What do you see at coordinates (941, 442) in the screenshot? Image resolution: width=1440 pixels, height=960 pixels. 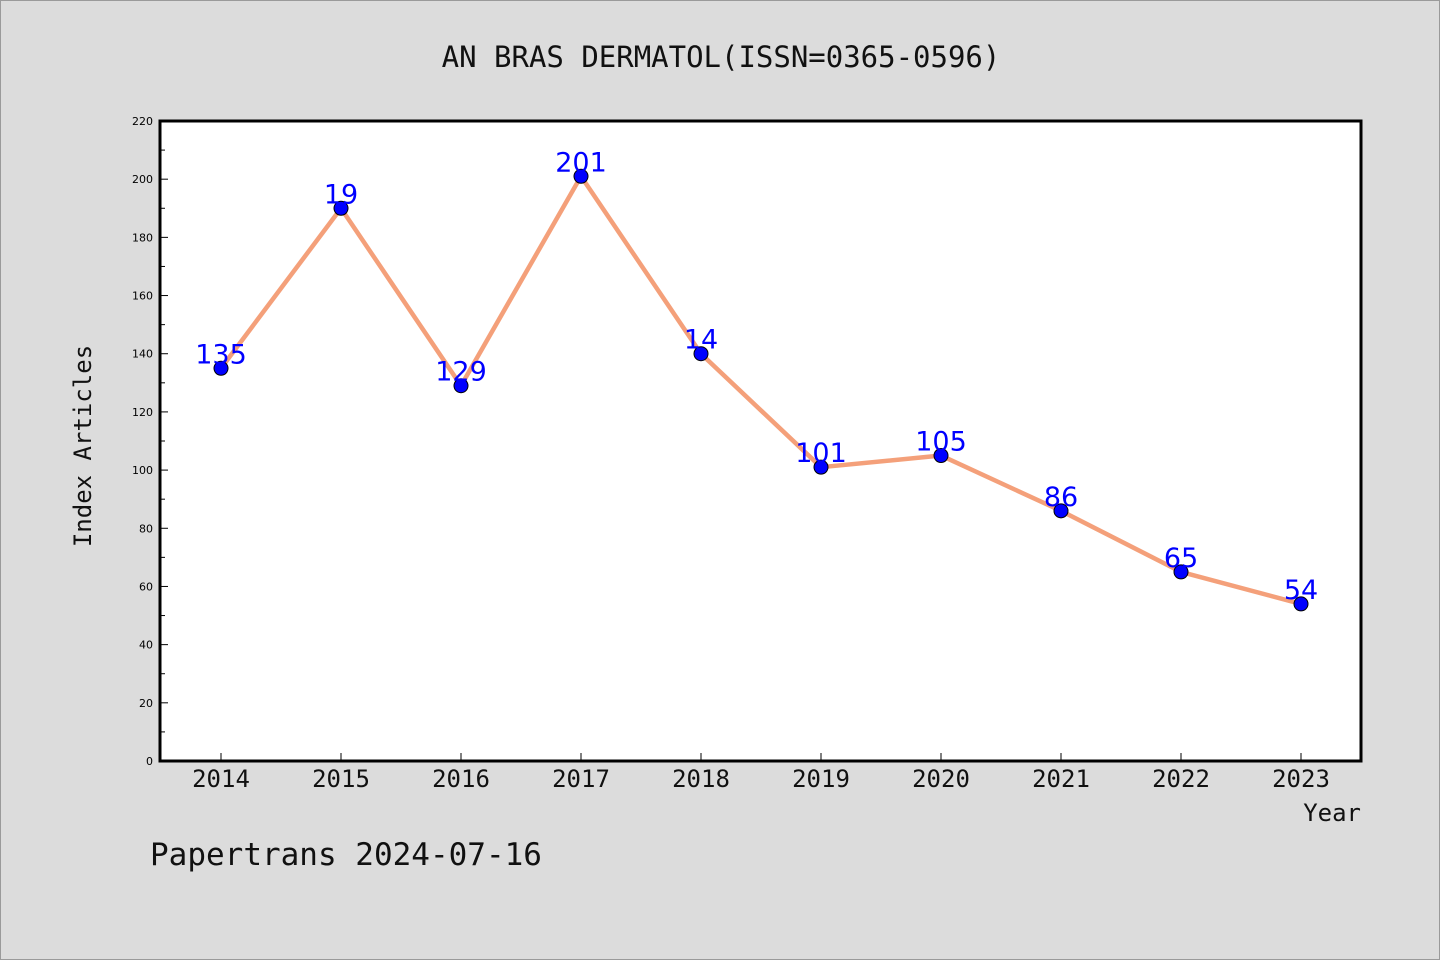 I see `data-label: 105` at bounding box center [941, 442].